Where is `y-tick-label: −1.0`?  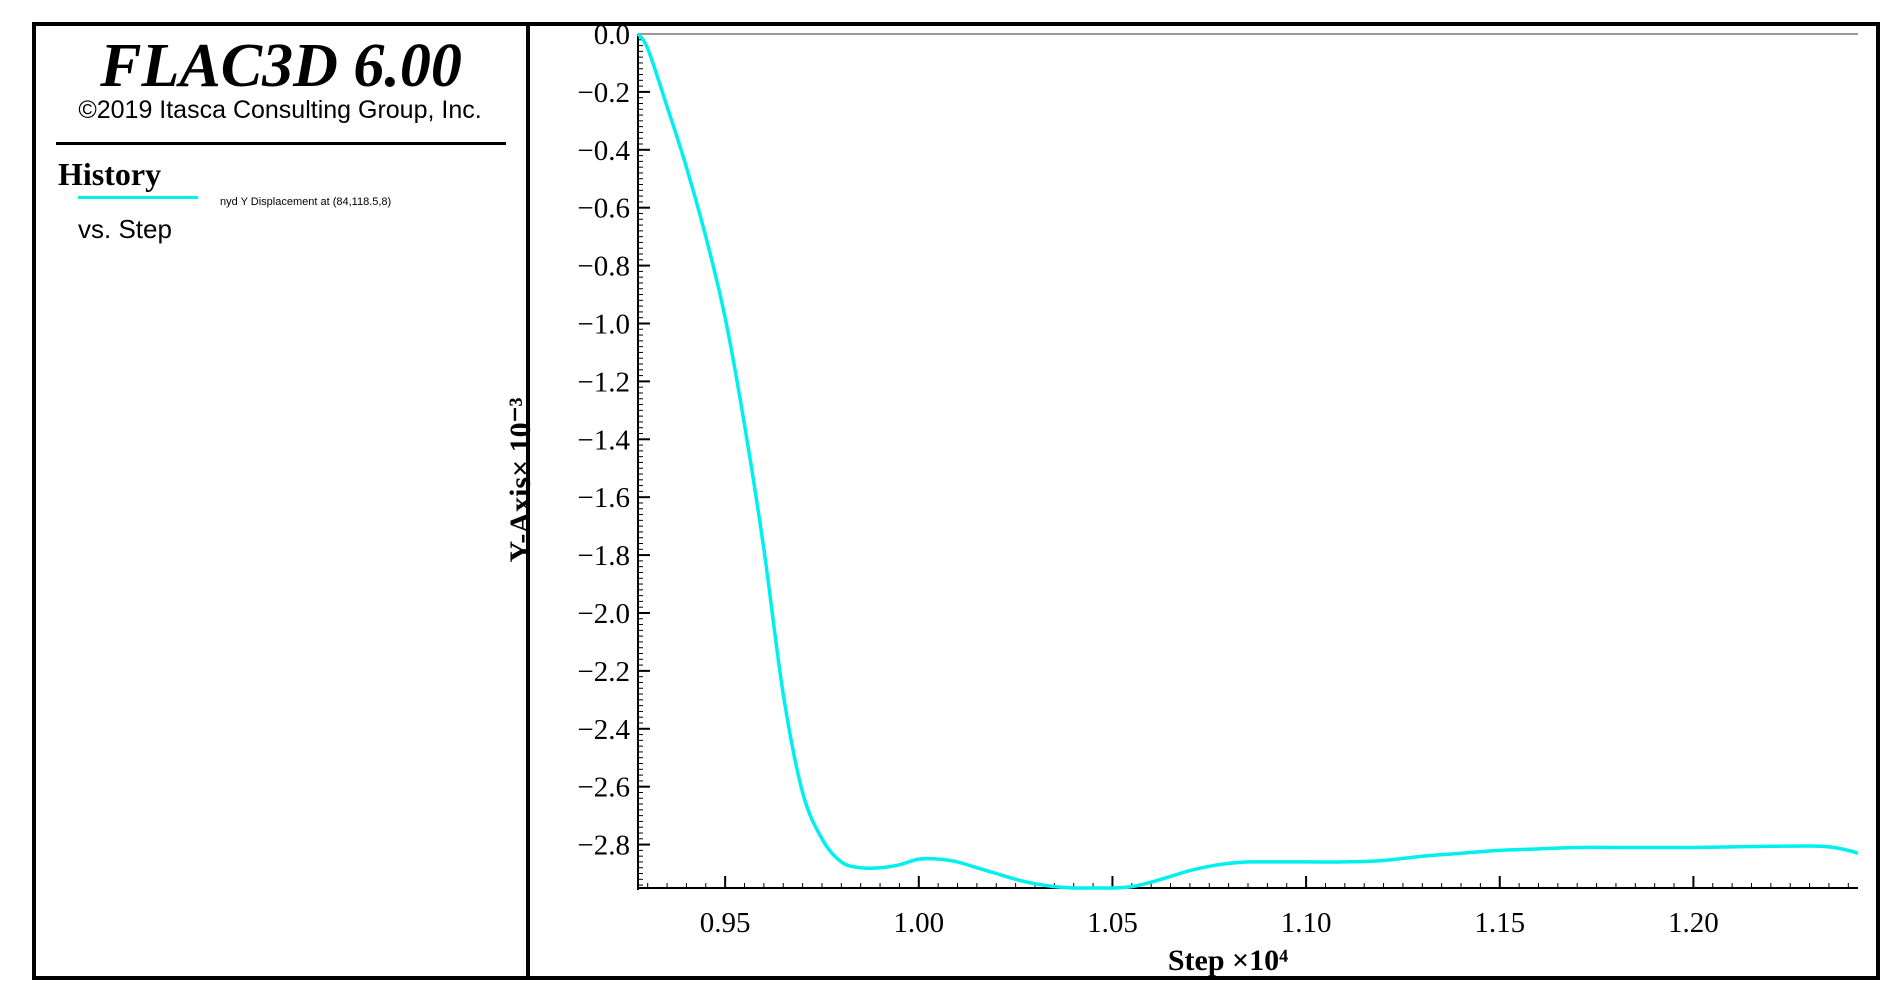
y-tick-label: −1.0 is located at coordinates (603, 324).